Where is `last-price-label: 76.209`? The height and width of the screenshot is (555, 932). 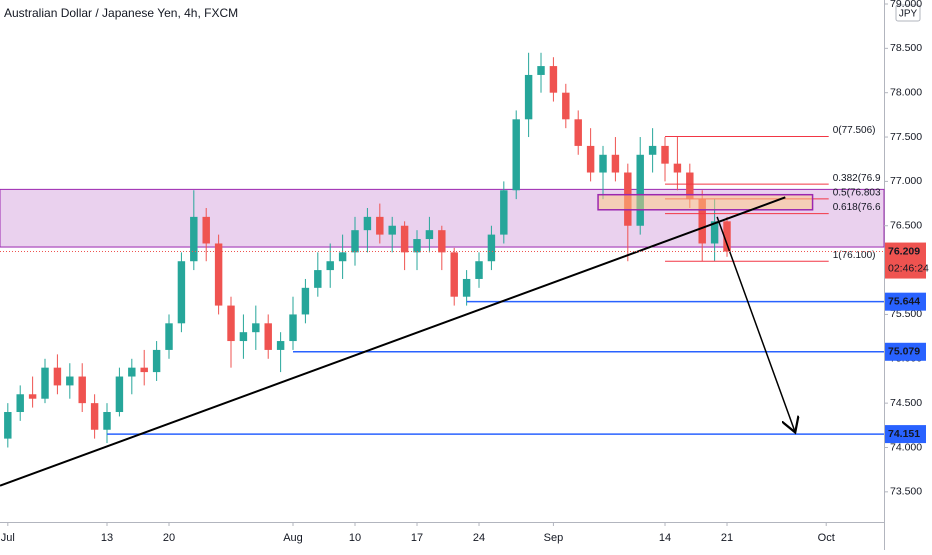
last-price-label: 76.209 is located at coordinates (904, 251).